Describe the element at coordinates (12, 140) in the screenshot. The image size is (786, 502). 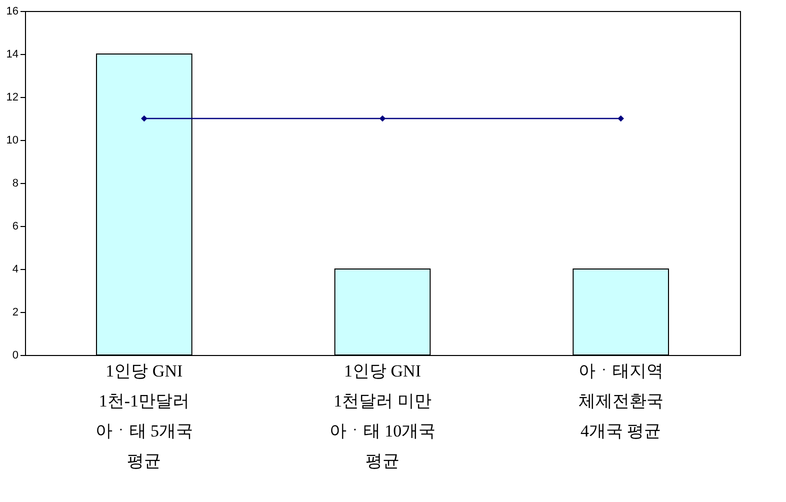
I see `y-tick-label: 10` at that location.